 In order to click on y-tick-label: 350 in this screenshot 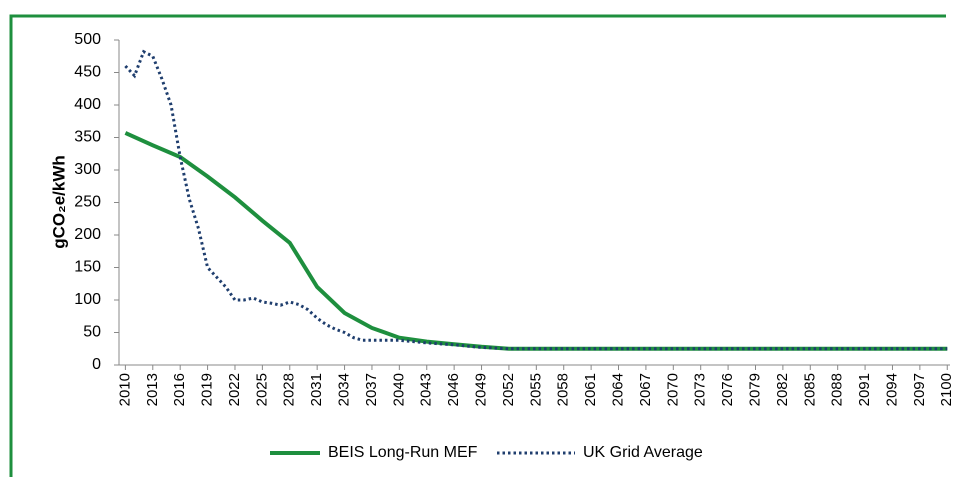, I will do `click(87, 137)`.